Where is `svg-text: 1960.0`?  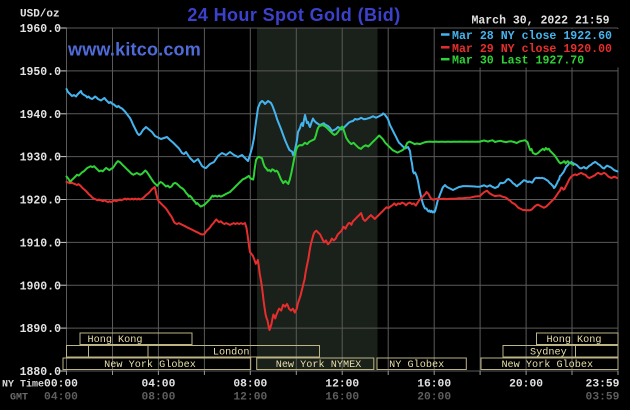
svg-text: 1960.0 is located at coordinates (41, 29).